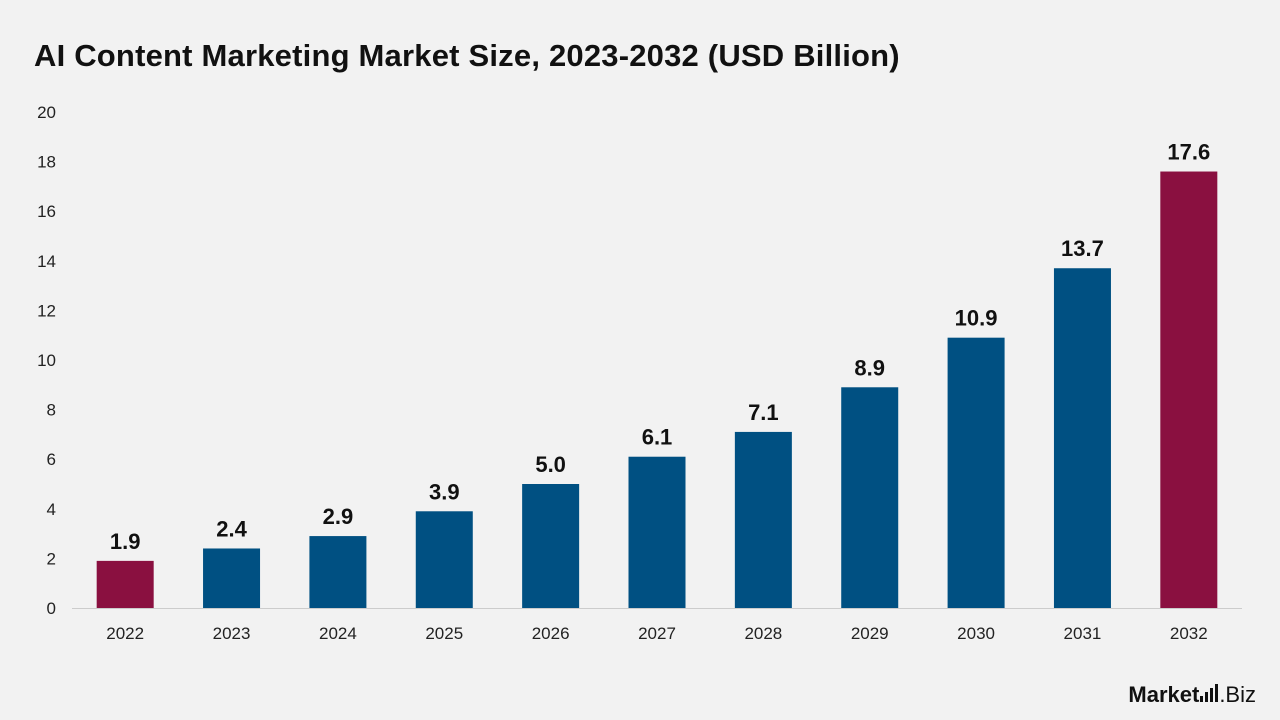 This screenshot has height=720, width=1280. I want to click on y-axis: 0 2 4 6 8 10 12 14 16 18 20, so click(46, 360).